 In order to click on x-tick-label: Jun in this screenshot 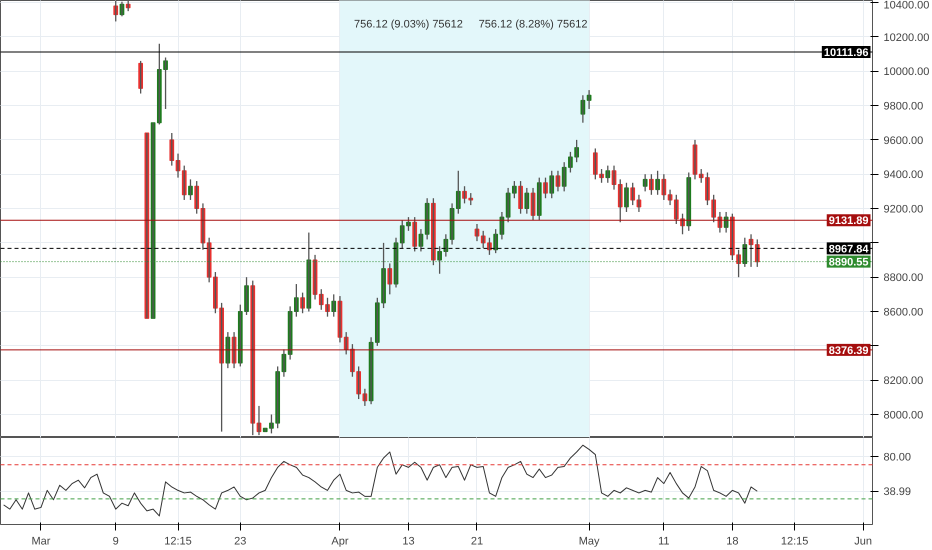, I will do `click(863, 542)`.